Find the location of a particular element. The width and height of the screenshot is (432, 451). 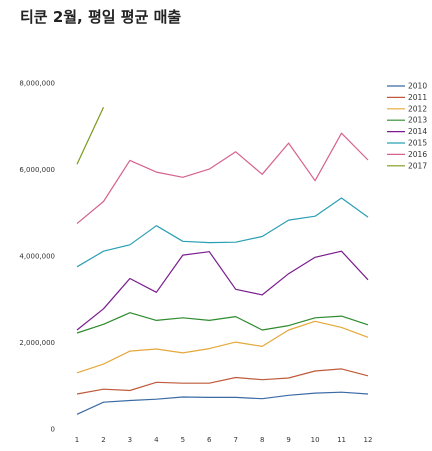

x-tick-label: 2 is located at coordinates (103, 440).